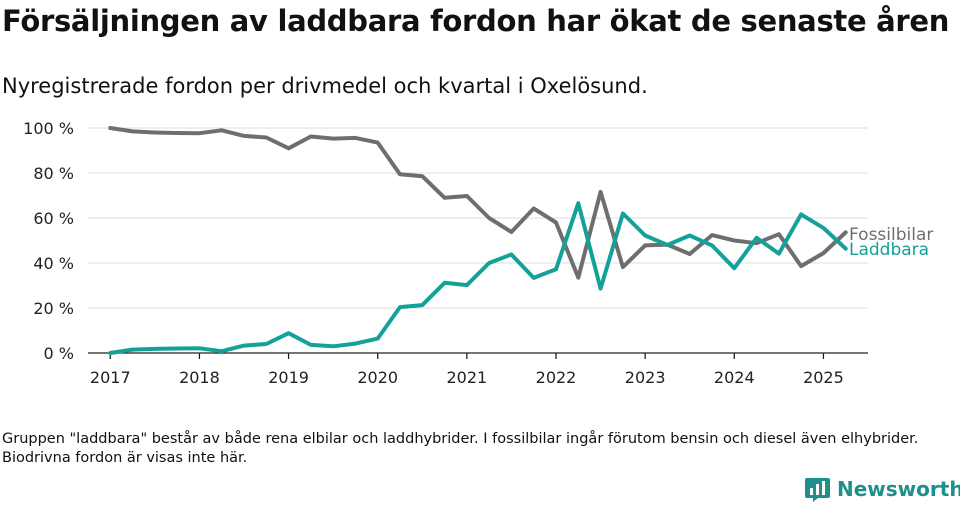 This screenshot has width=960, height=505. I want to click on newsworthy-logo: Newsworthy, so click(882, 489).